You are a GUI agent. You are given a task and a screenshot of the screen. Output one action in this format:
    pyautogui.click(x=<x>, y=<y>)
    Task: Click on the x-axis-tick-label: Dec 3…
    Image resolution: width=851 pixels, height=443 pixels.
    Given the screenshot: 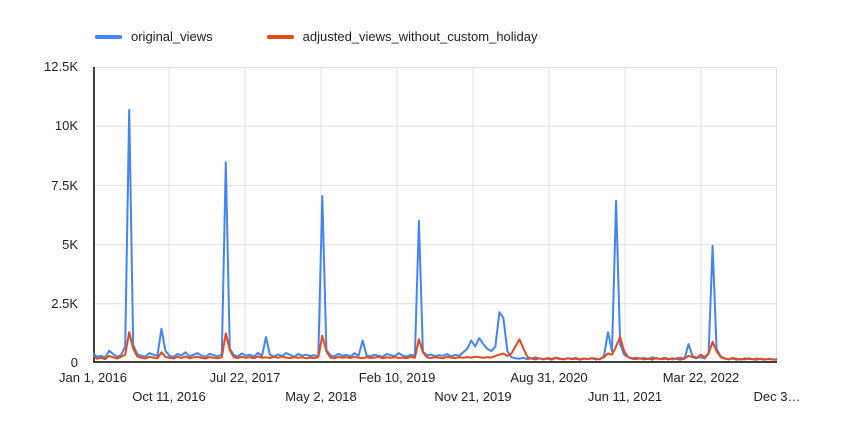 What is the action you would take?
    pyautogui.click(x=777, y=396)
    